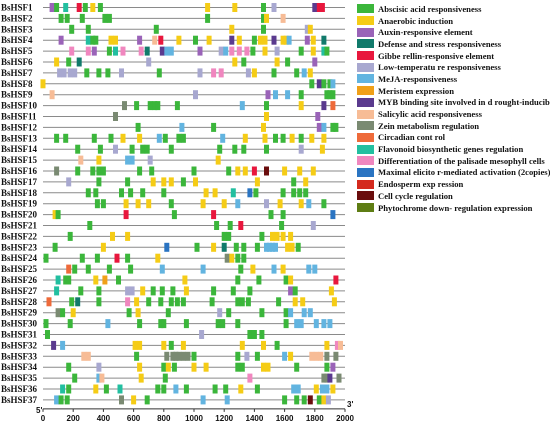  Describe the element at coordinates (19, 313) in the screenshot. I see `gene-label: BsHSF29` at that location.